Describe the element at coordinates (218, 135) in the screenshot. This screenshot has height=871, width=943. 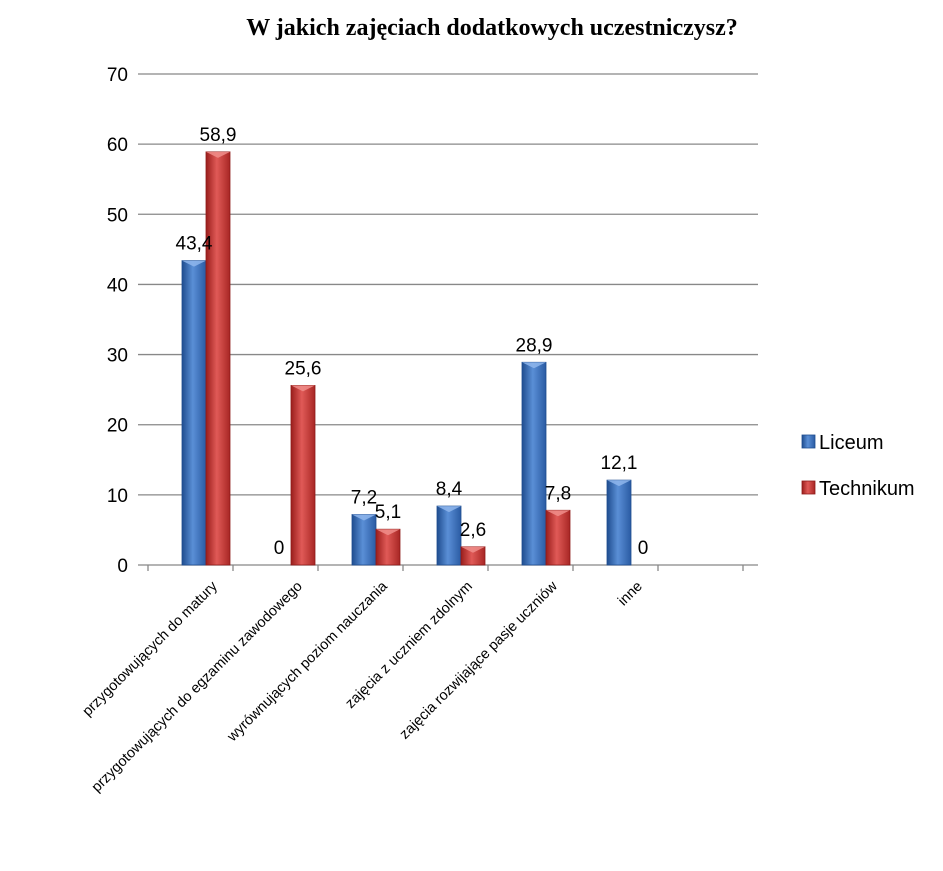
I see `data-label: 58,9` at that location.